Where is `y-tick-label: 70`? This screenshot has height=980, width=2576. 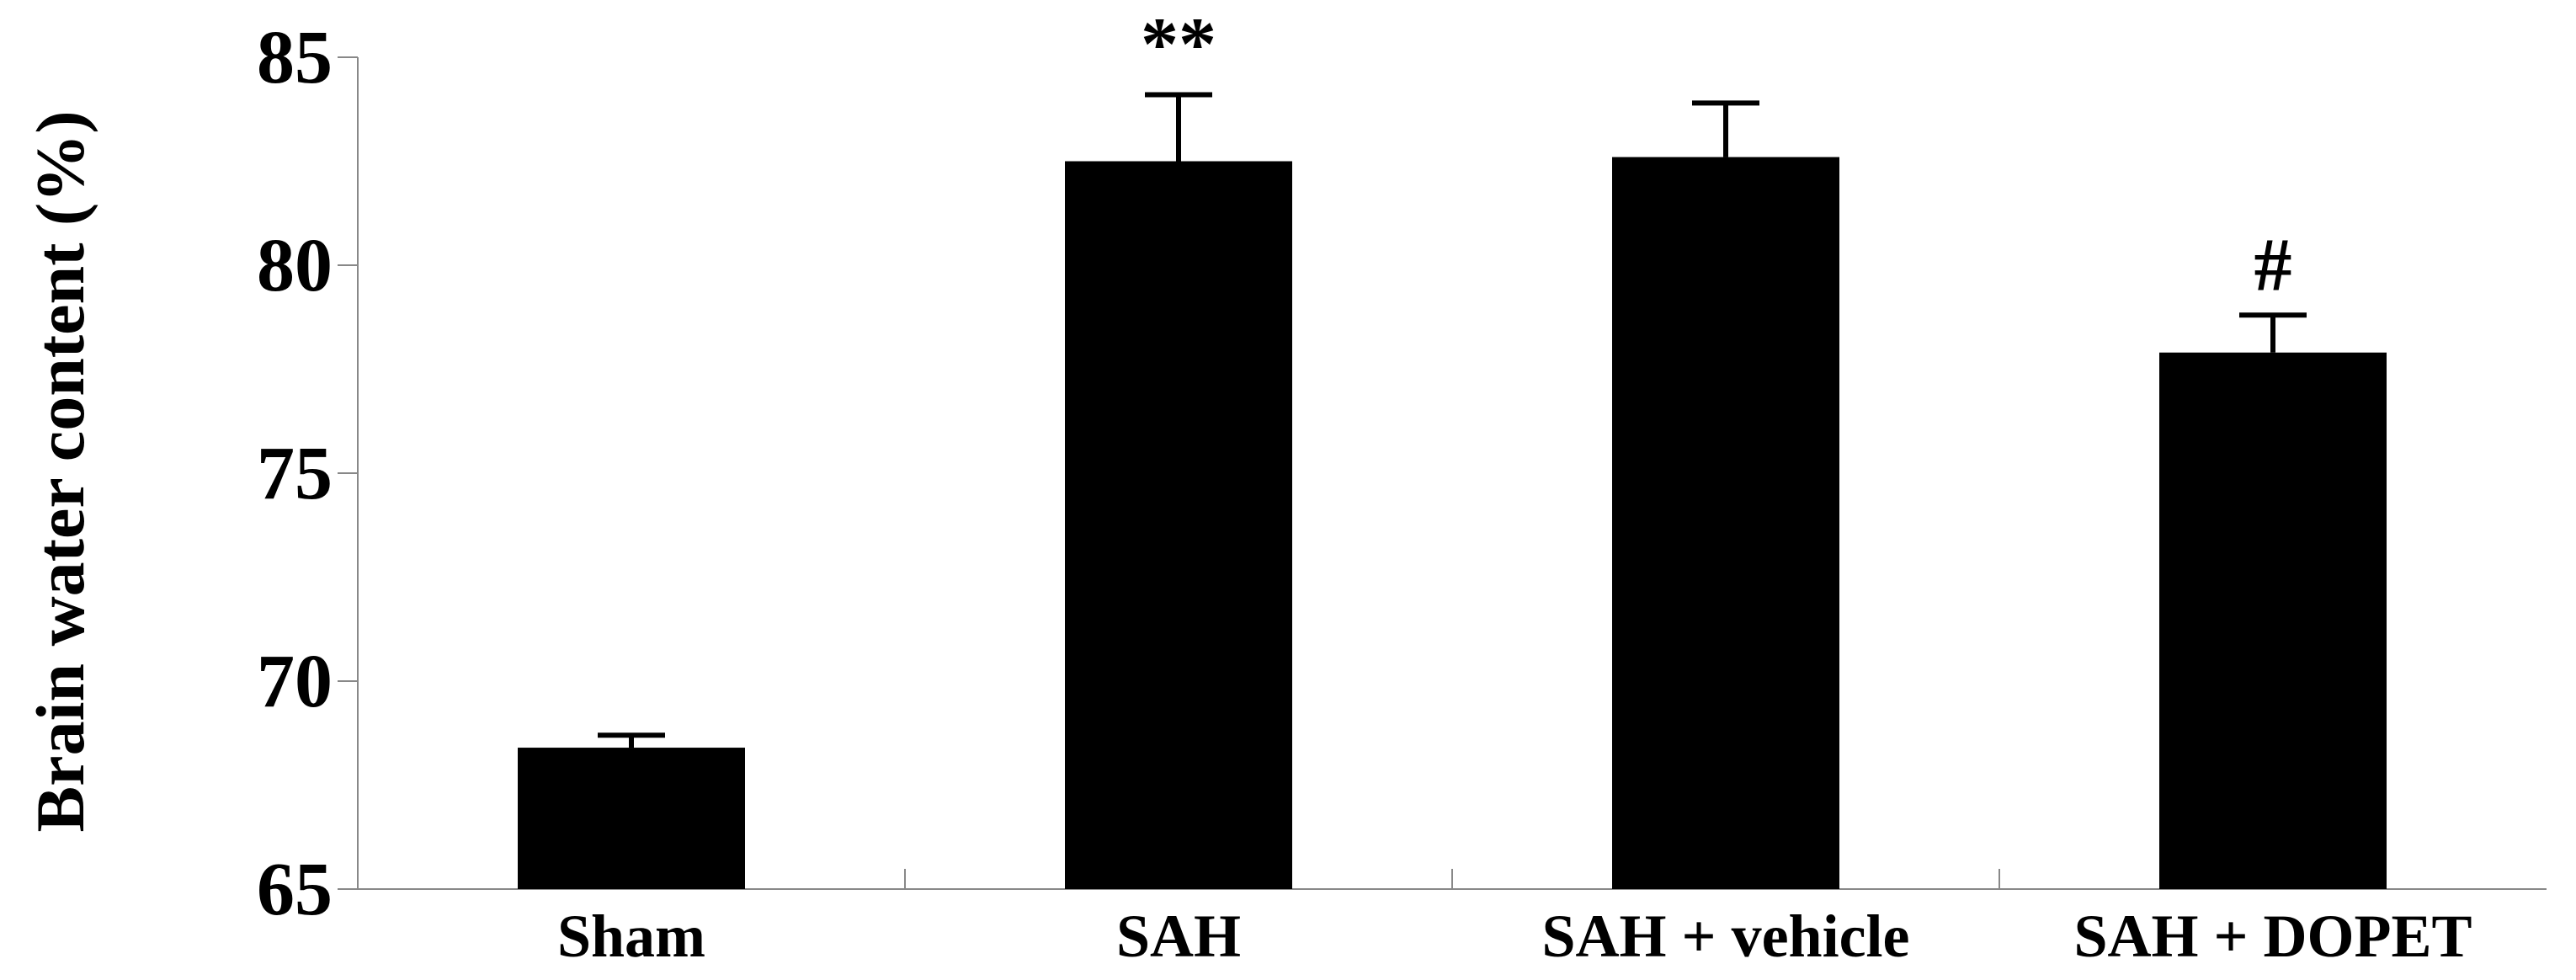
y-tick-label: 70 is located at coordinates (295, 681).